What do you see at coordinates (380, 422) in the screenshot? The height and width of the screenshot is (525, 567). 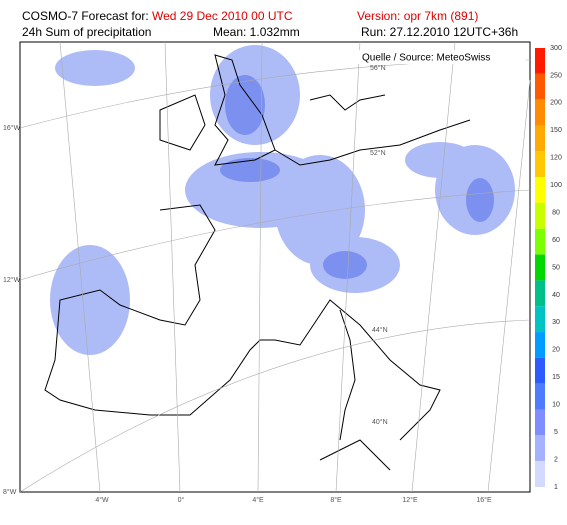 I see `lat-label: 40°N` at bounding box center [380, 422].